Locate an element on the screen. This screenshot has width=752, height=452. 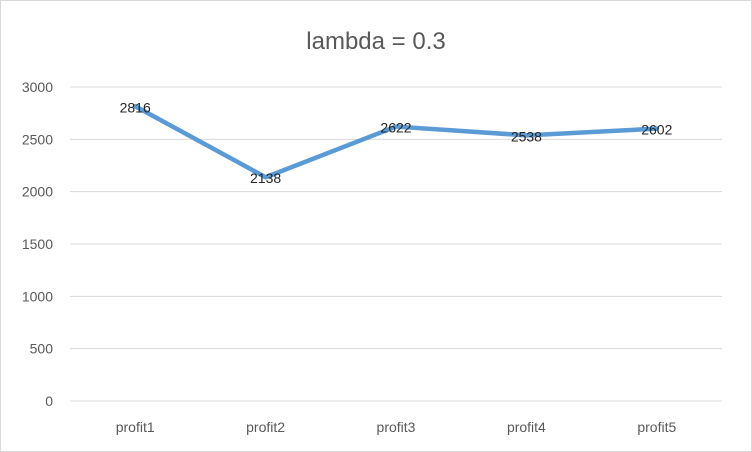
x-tick-label: profit5 is located at coordinates (656, 427).